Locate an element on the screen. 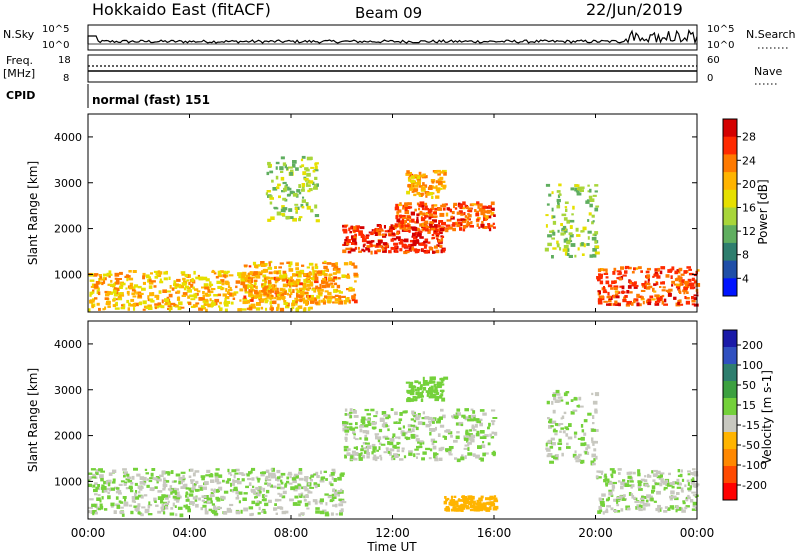 This screenshot has height=554, width=800. x-tick-label: 20:00 is located at coordinates (595, 533).